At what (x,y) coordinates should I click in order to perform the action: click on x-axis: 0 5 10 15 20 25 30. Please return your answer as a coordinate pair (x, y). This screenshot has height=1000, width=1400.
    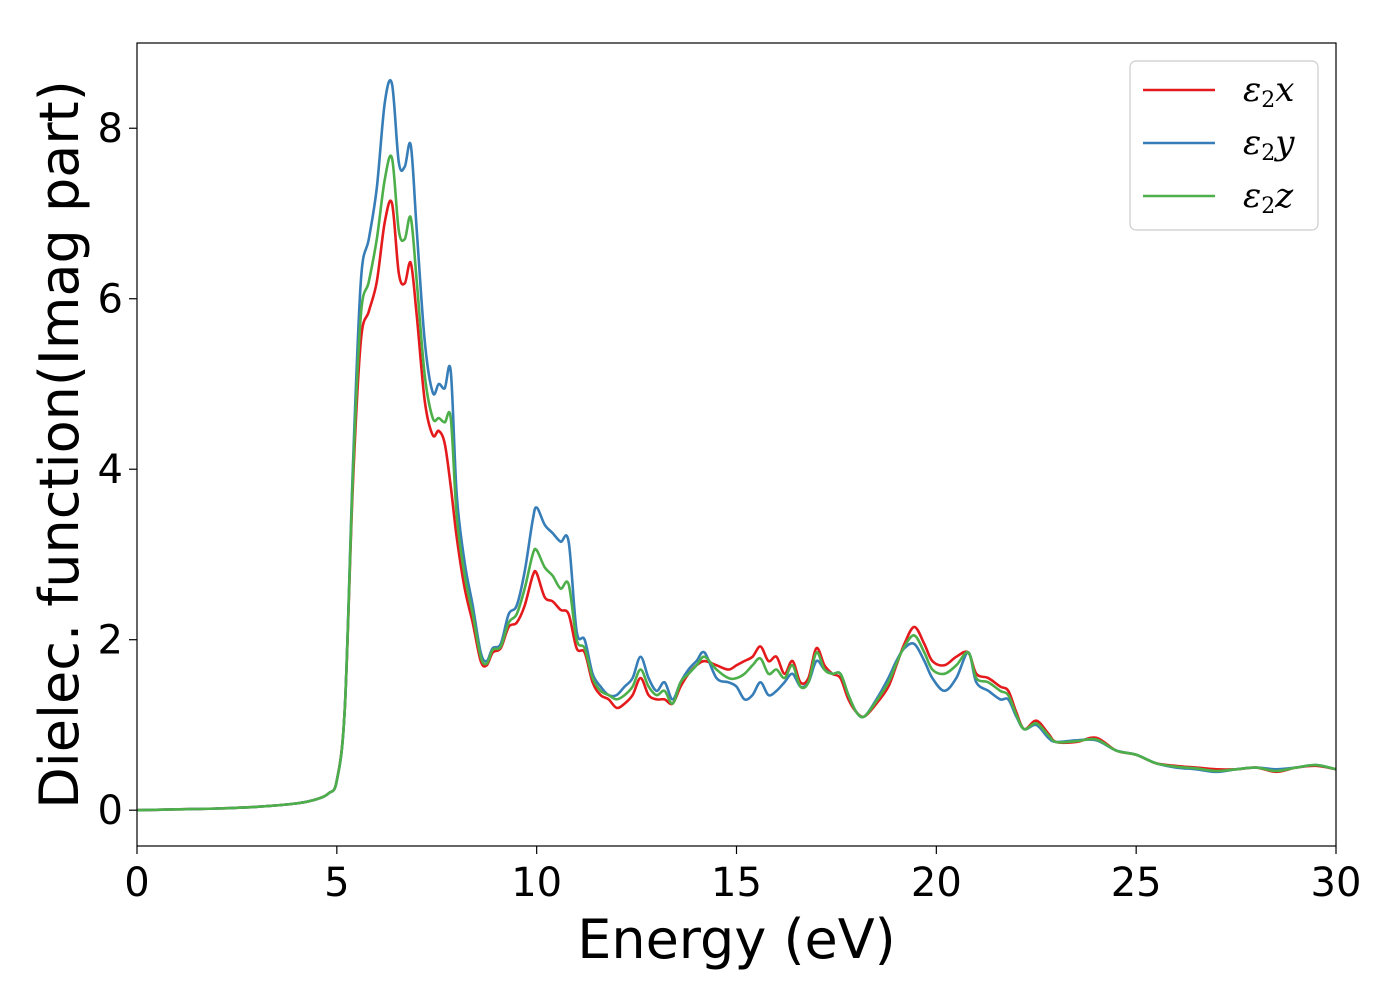
    Looking at the image, I should click on (742, 876).